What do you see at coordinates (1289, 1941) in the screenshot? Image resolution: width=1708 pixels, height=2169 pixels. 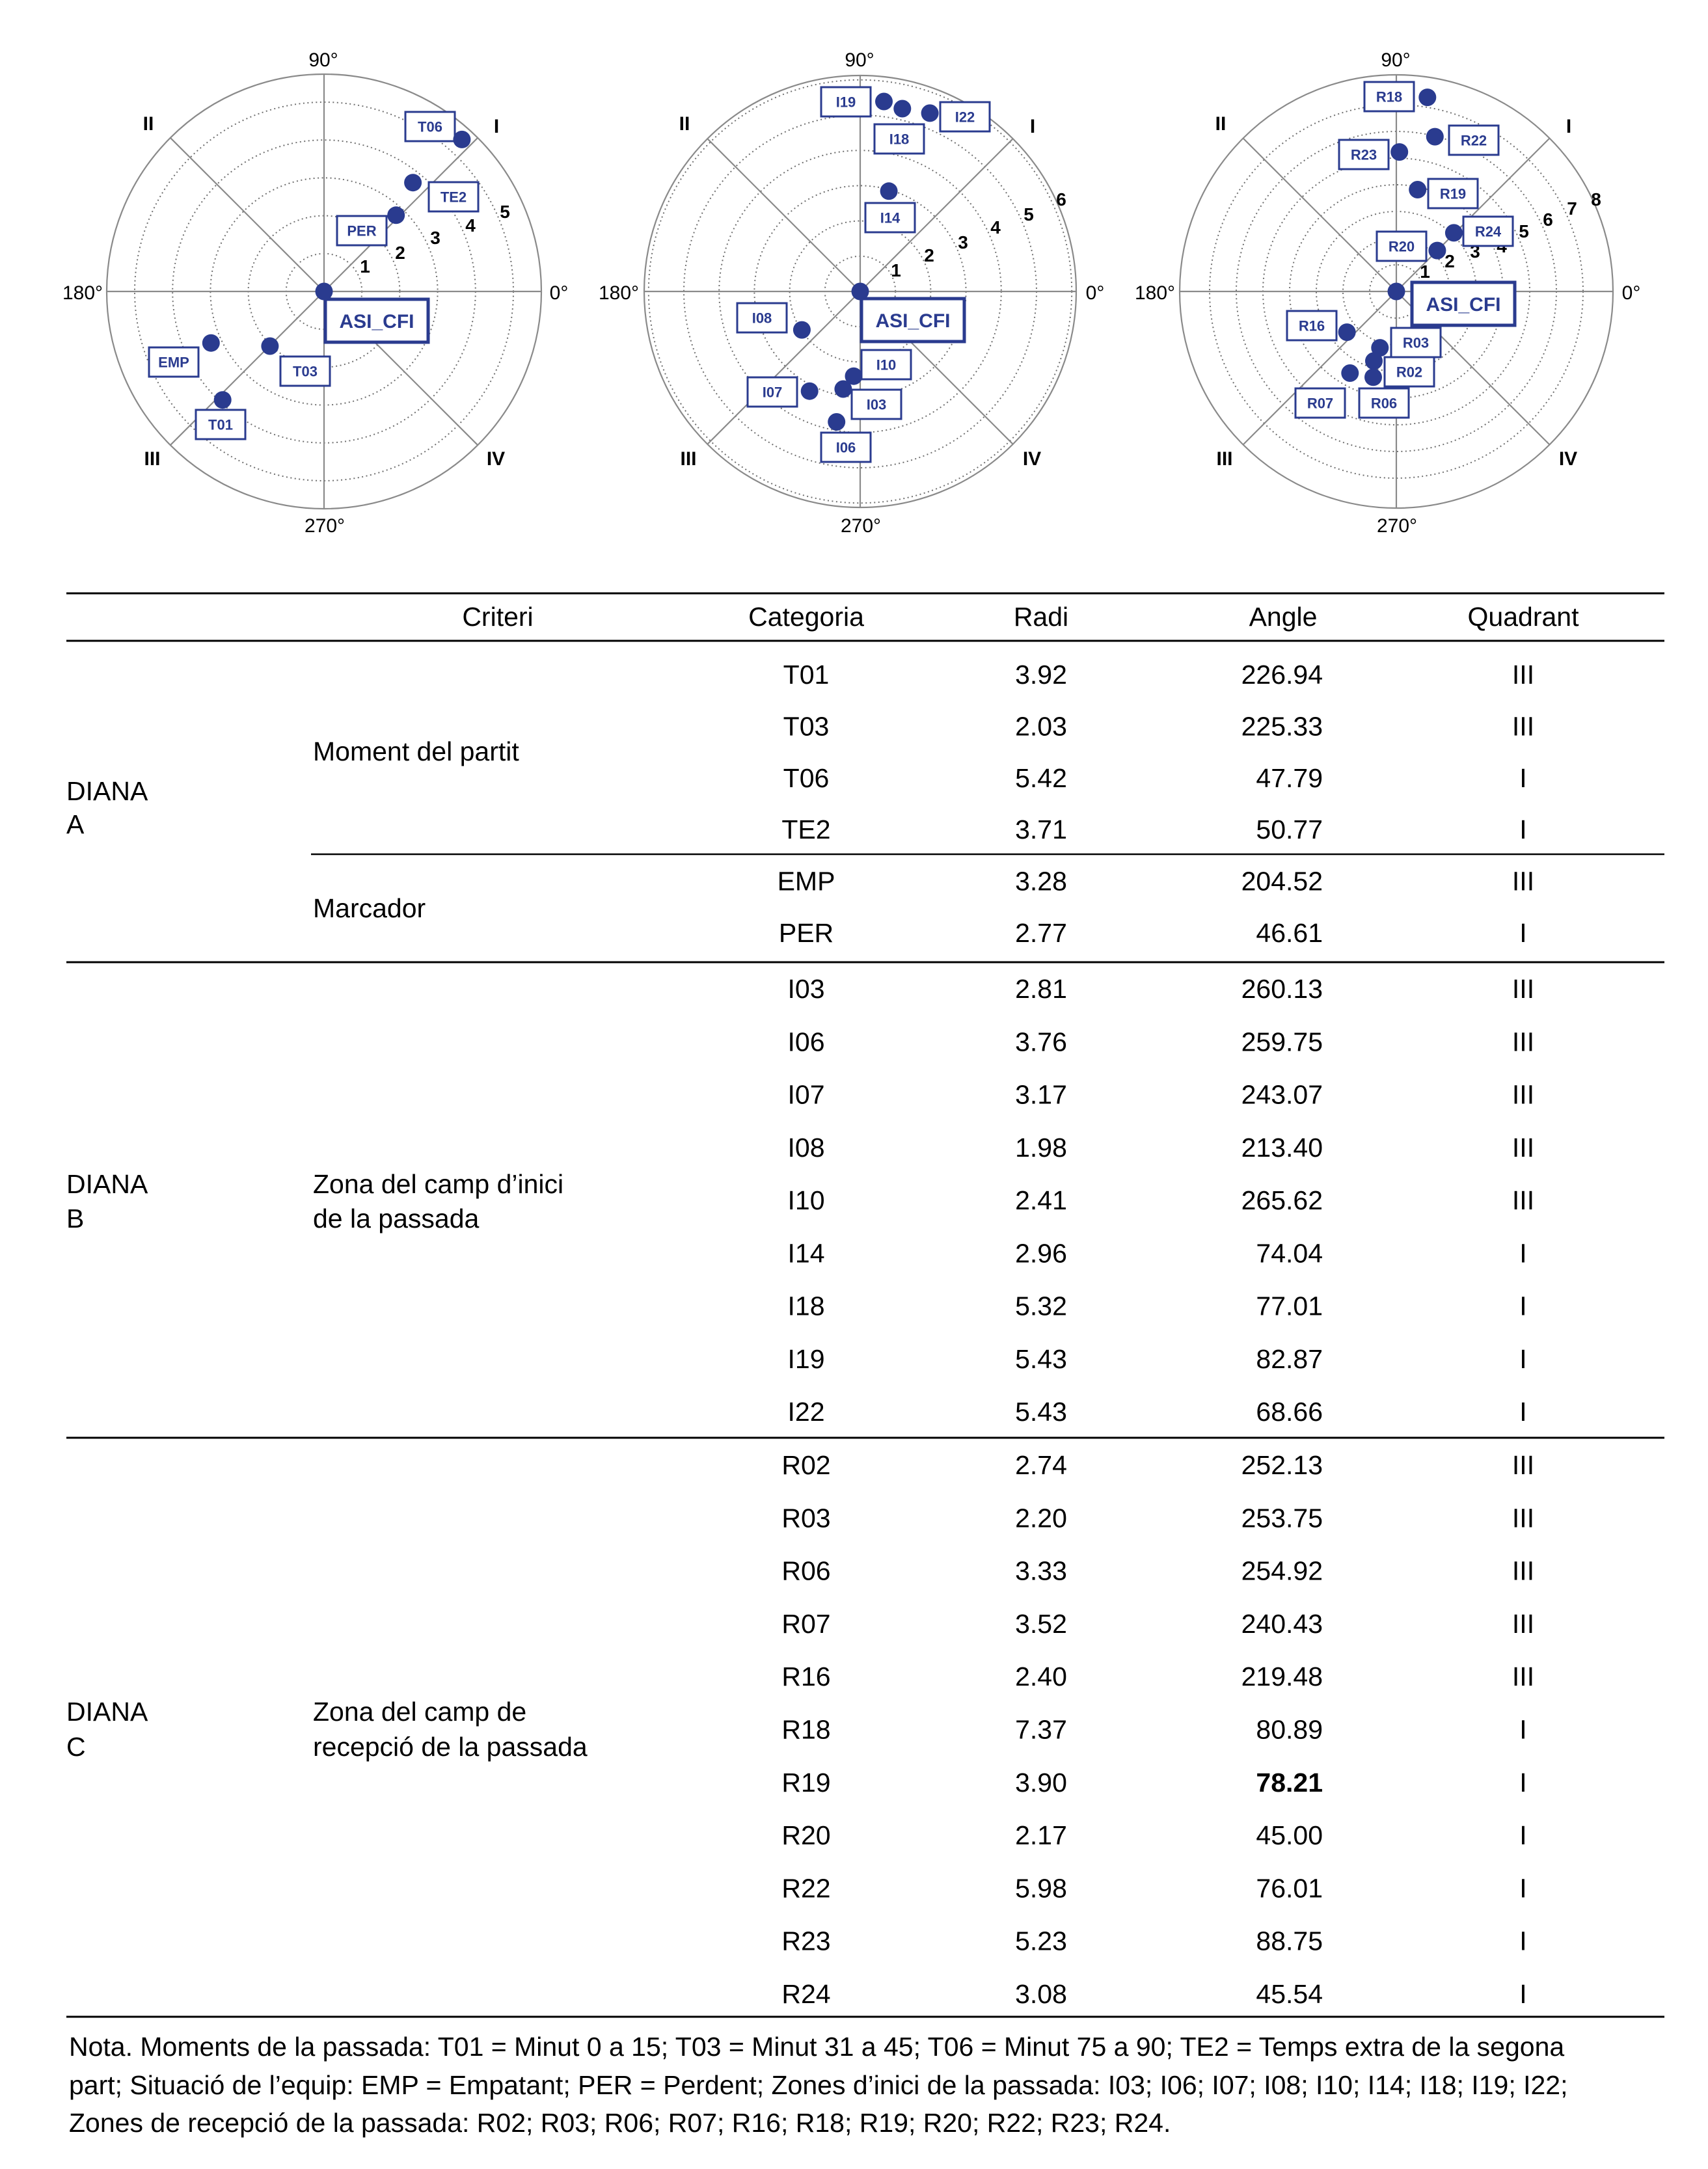 I see `svg-text: 88.75` at bounding box center [1289, 1941].